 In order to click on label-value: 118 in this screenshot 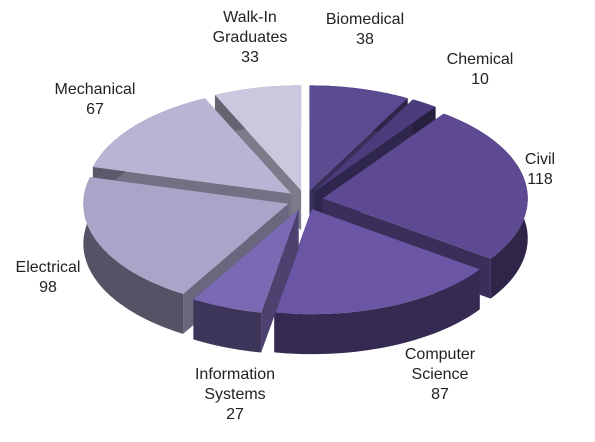, I will do `click(540, 179)`.